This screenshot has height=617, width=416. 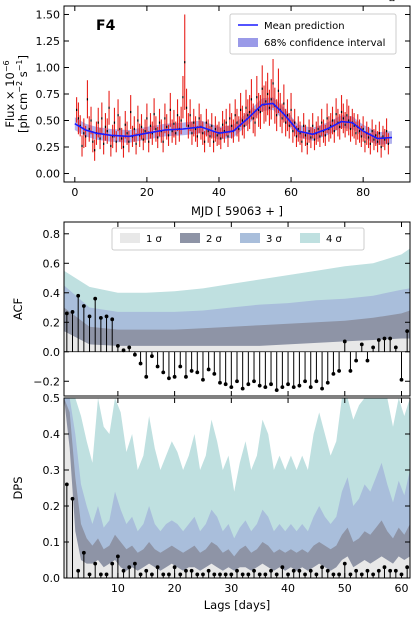 I want to click on x-tick-label-flux: 80, so click(x=363, y=192).